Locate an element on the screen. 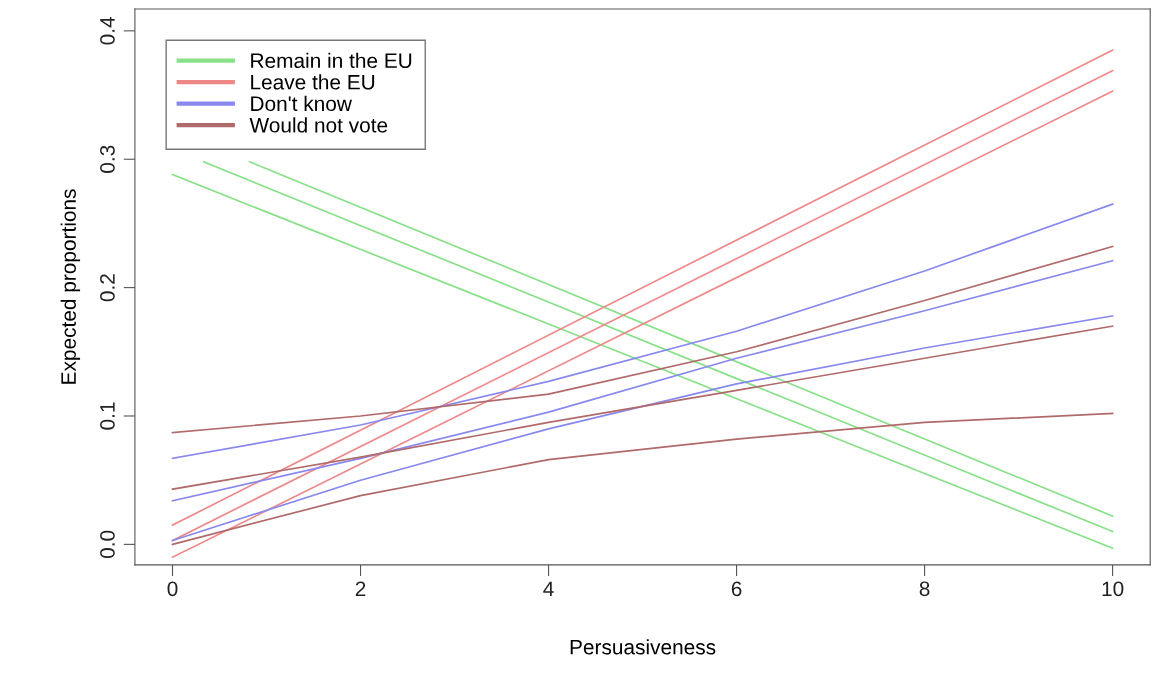 This screenshot has width=1163, height=694. y-tick-label: 0.4 is located at coordinates (107, 30).